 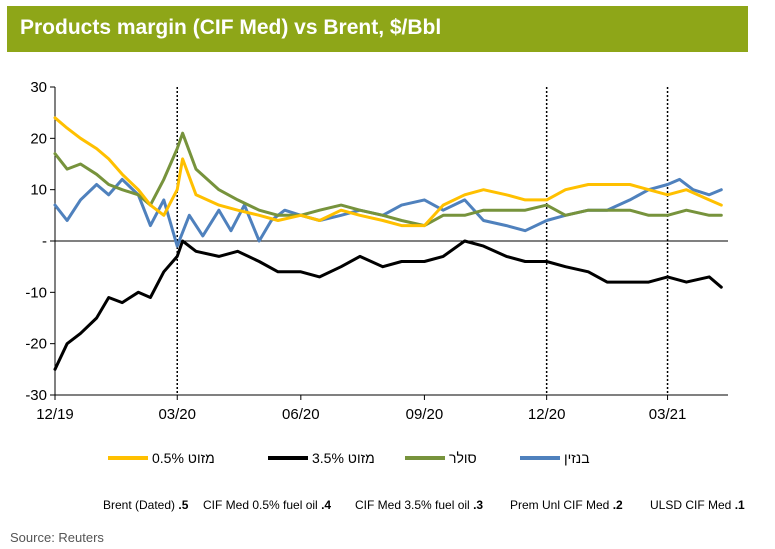 I want to click on series-note-3: CIF Med 3.5% fuel oil .3, so click(x=419, y=505).